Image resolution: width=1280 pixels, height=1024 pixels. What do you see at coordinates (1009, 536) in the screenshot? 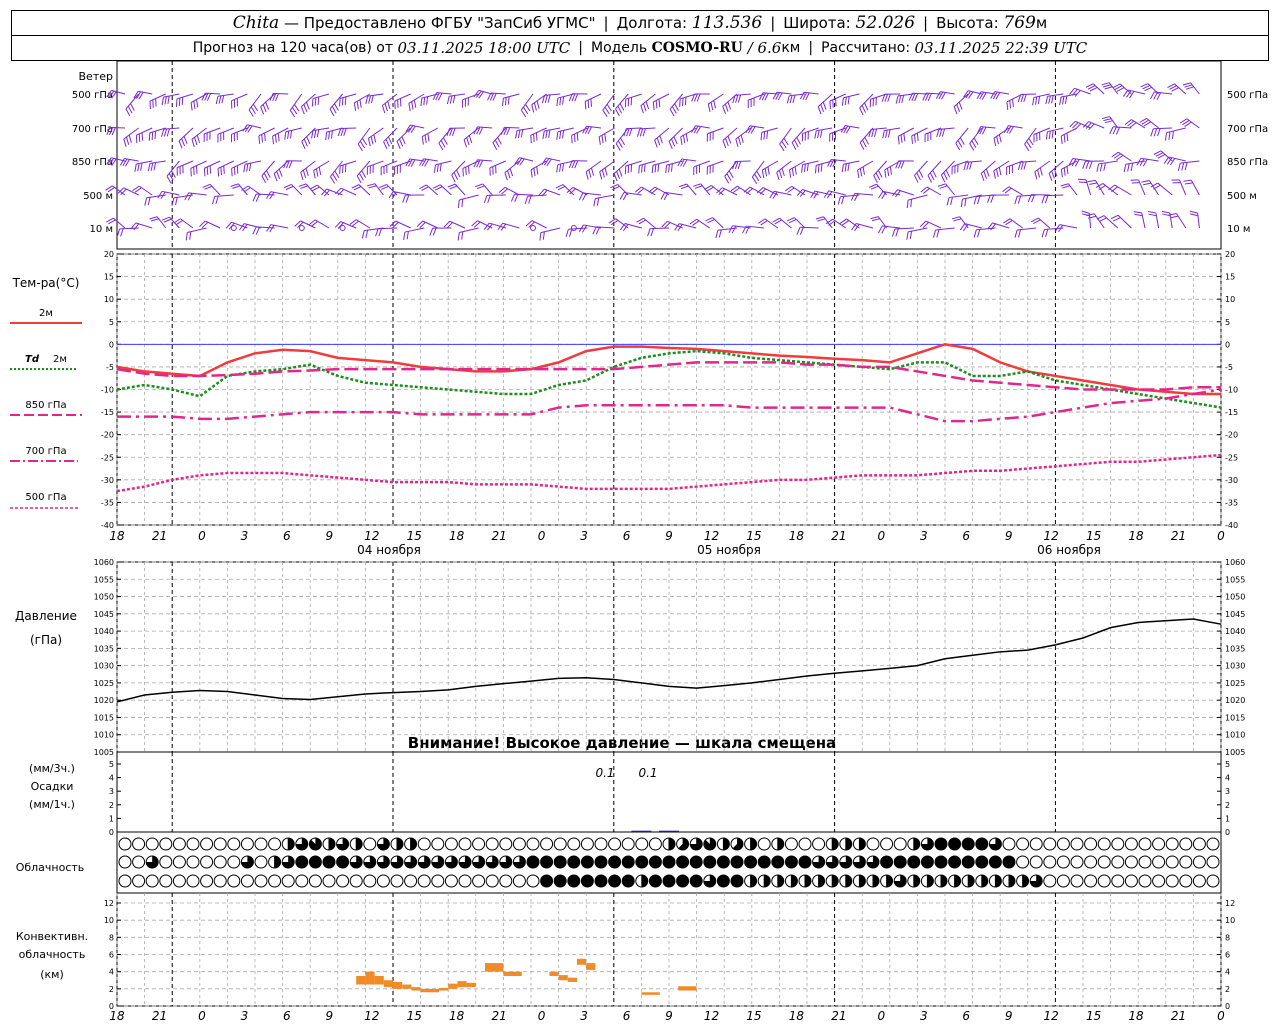
I see `x-tick-label: 9` at bounding box center [1009, 536].